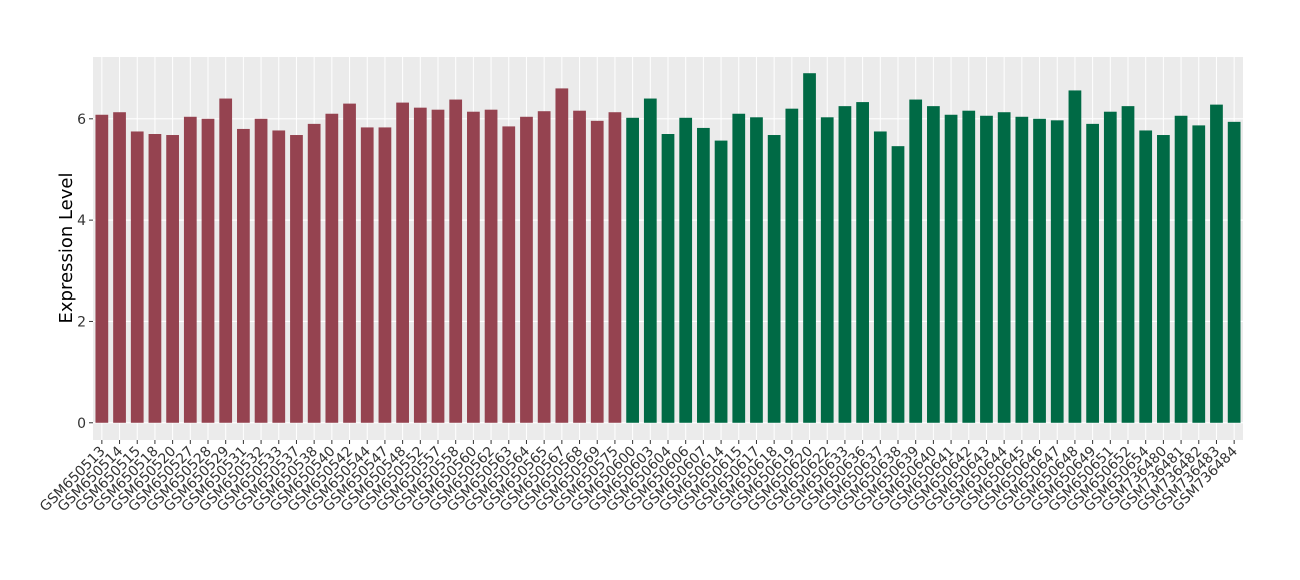  Describe the element at coordinates (81, 322) in the screenshot. I see `y-tick-label: 2` at that location.